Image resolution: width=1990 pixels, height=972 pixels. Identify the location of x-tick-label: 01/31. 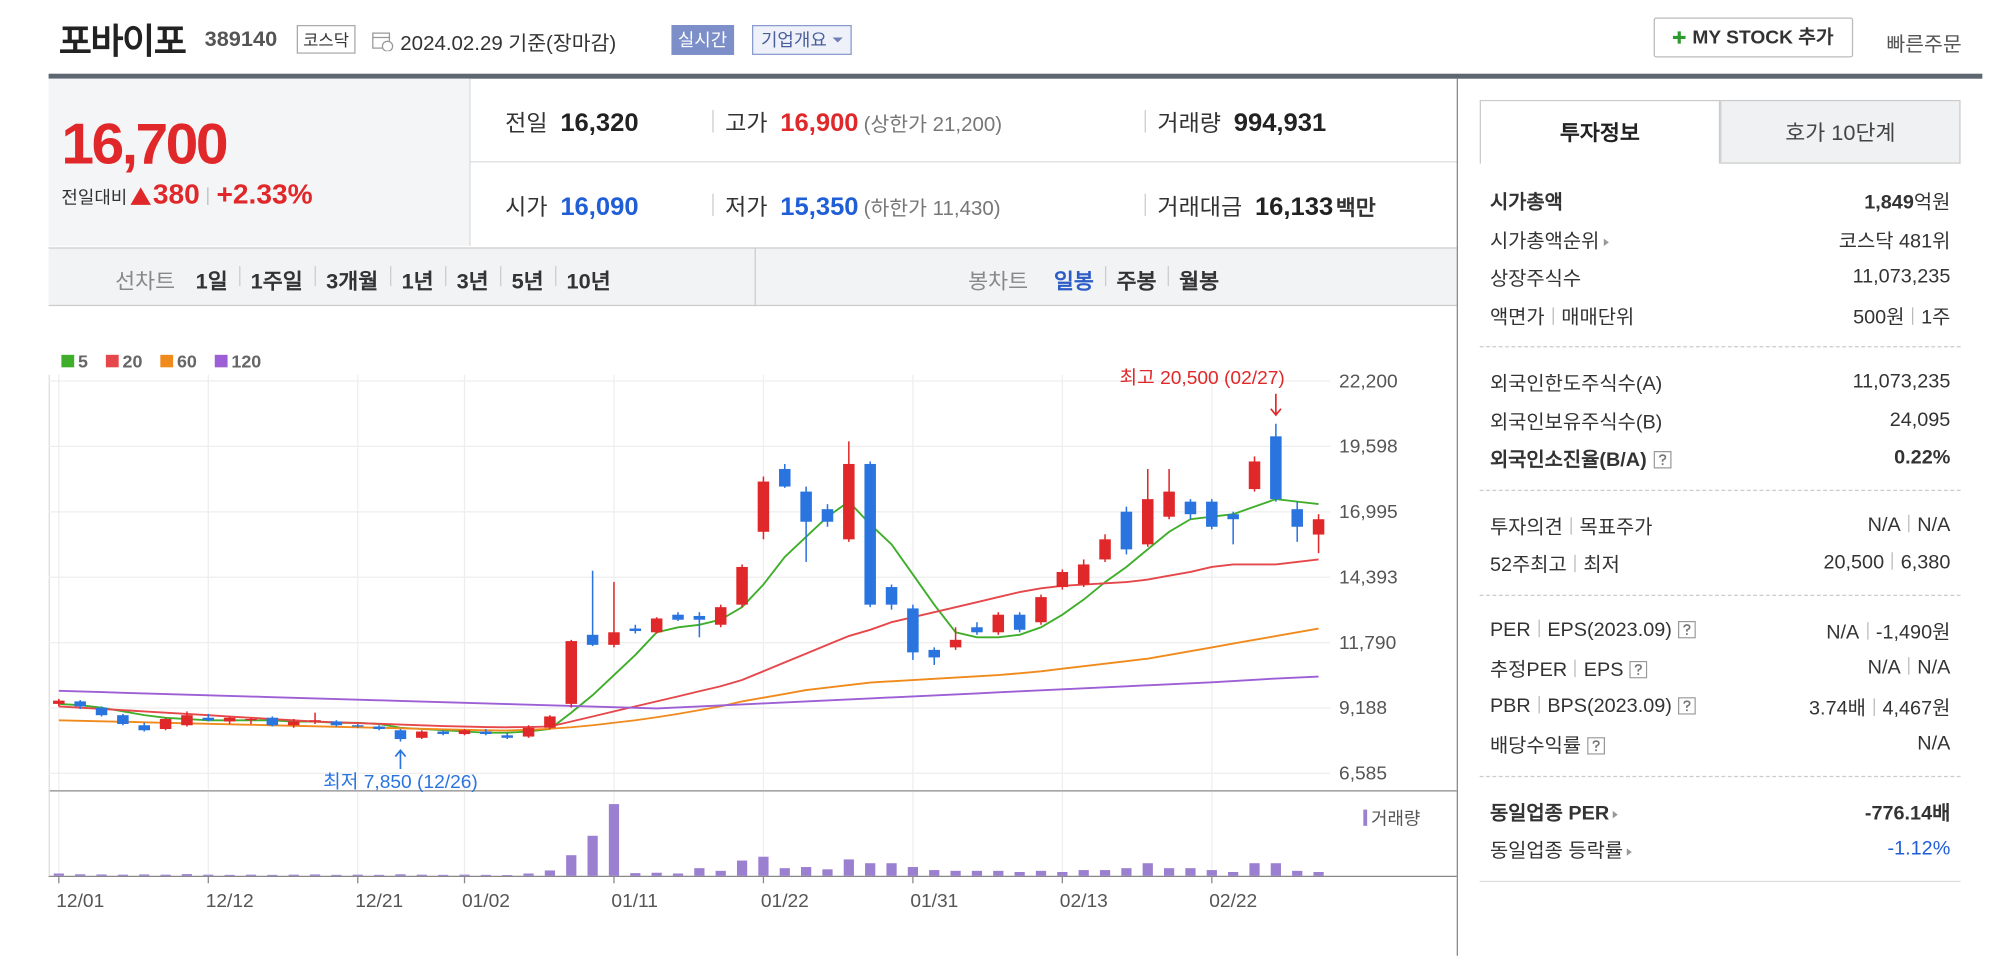
(934, 901).